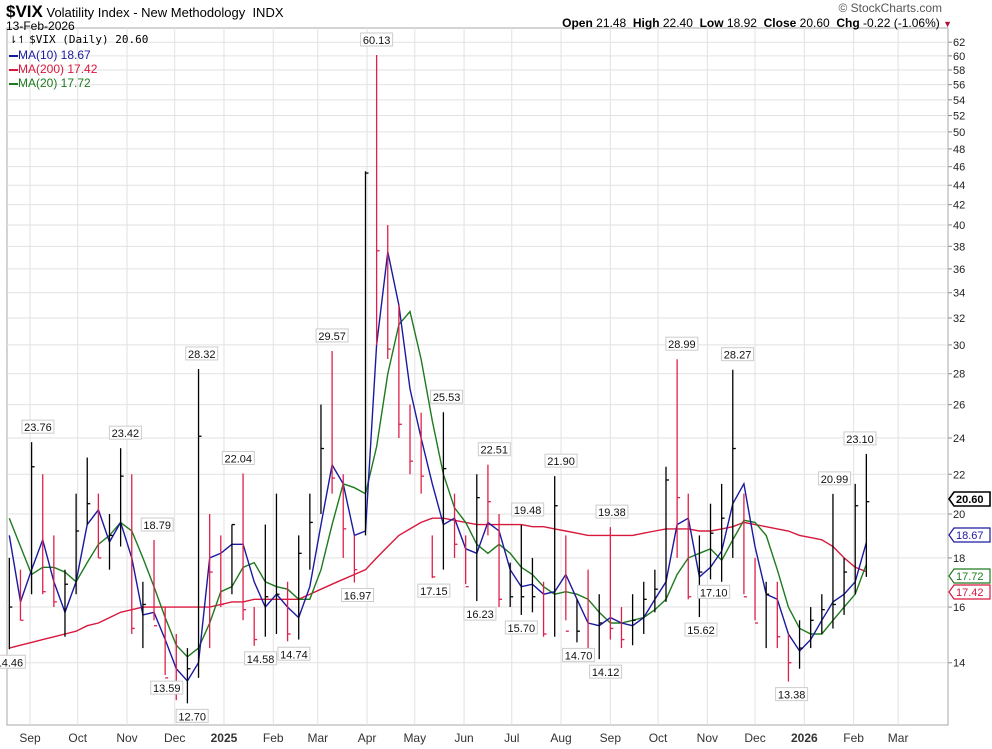 This screenshot has height=749, width=992. What do you see at coordinates (959, 43) in the screenshot?
I see `y-tick-label: 62` at bounding box center [959, 43].